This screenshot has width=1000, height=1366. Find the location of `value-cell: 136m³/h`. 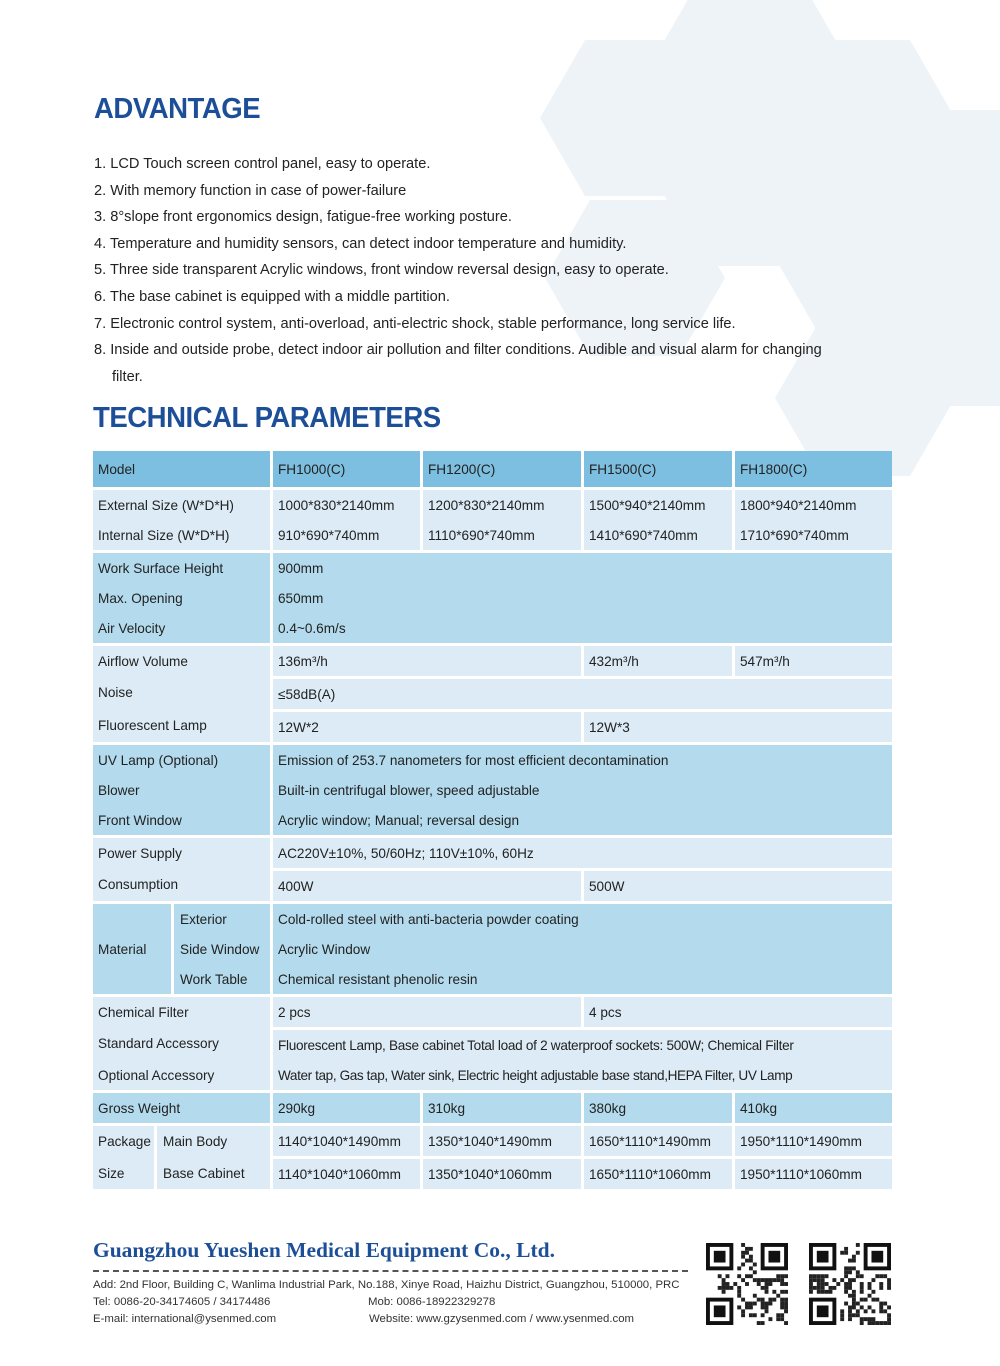

value-cell: 136m³/h is located at coordinates (425, 659).